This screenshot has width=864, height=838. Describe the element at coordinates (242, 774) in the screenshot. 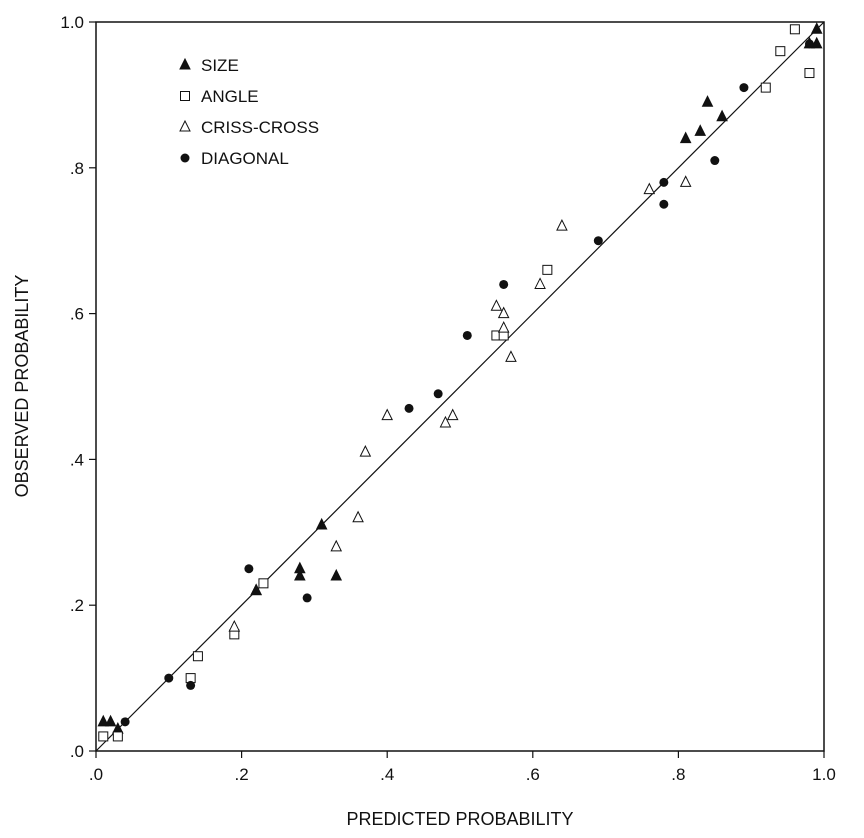

I see `x-tick-label: .2` at that location.